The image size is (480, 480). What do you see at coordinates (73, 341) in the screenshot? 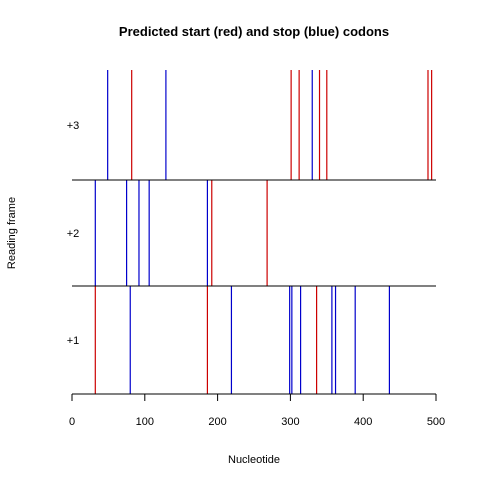
I see `frame-label-plus1: +1` at bounding box center [73, 341].